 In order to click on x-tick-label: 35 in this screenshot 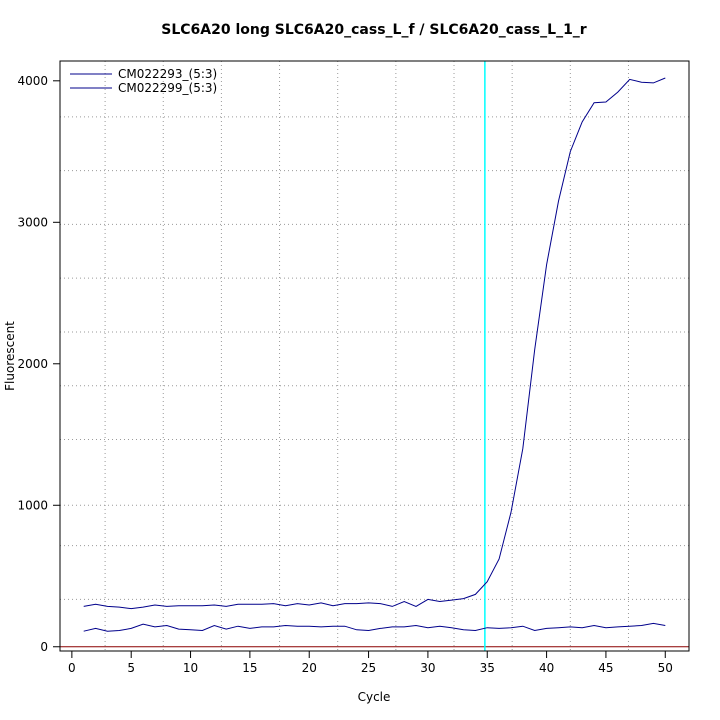, I will do `click(487, 668)`.